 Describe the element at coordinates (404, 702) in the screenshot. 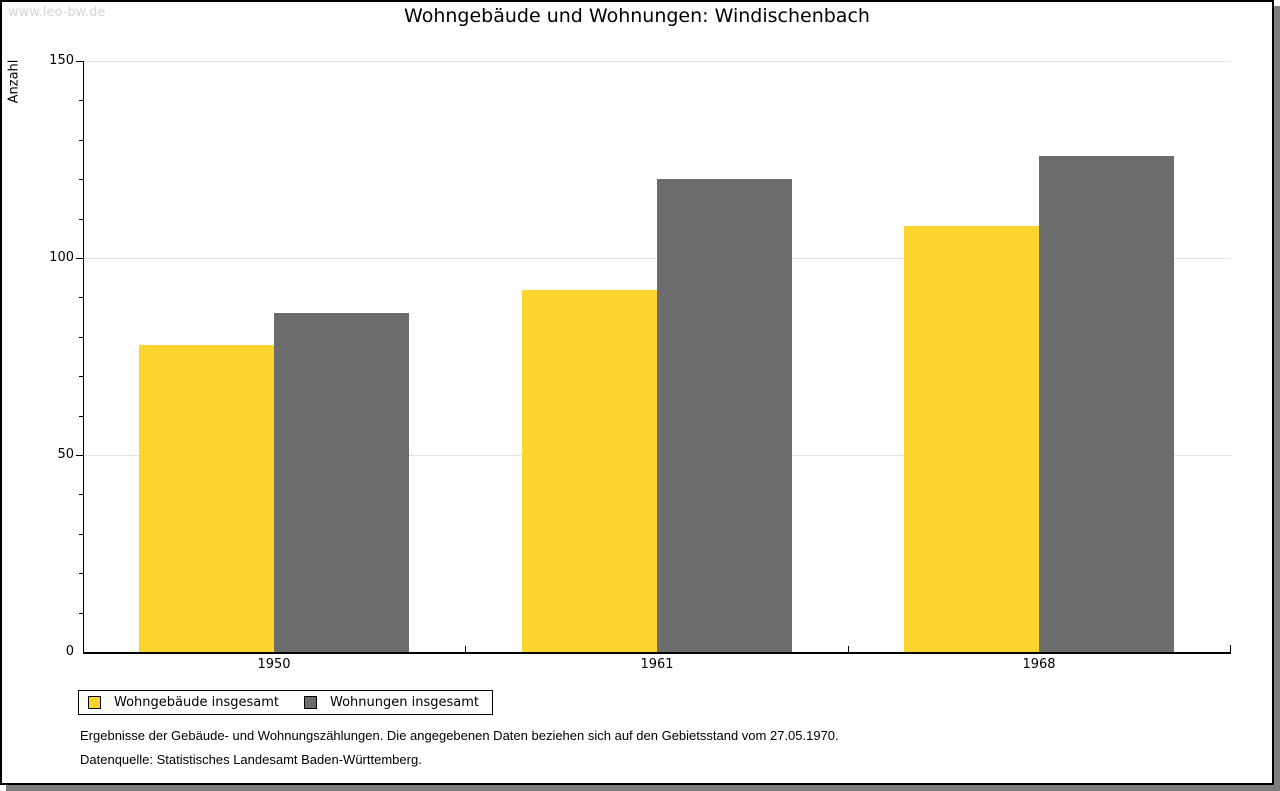

I see `legend-label-wohnungen: Wohnungen insgesamt` at that location.